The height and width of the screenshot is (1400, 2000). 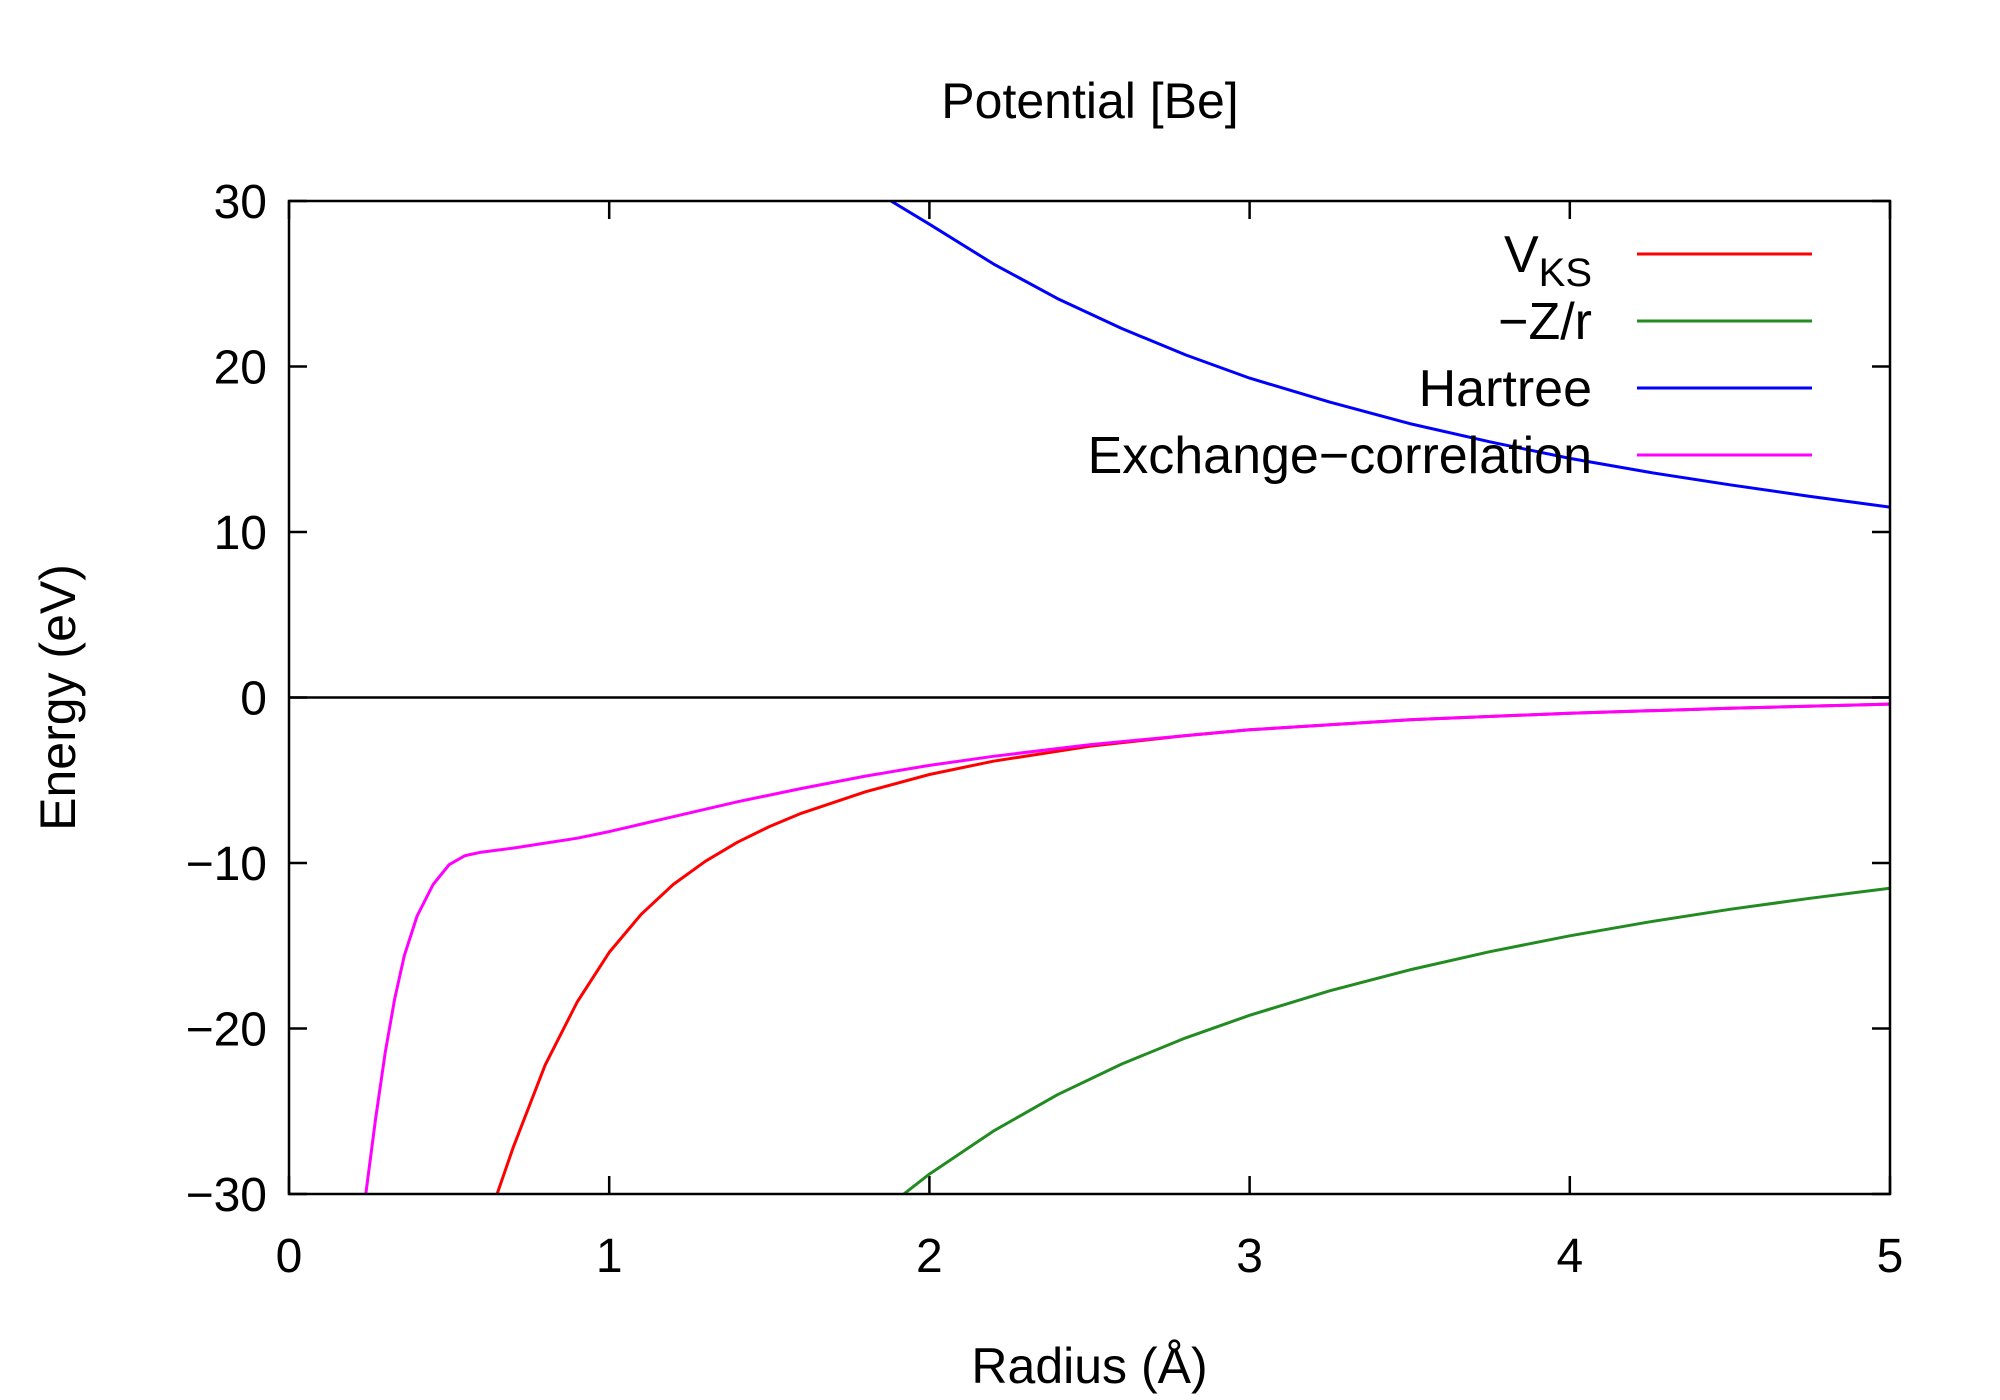 What do you see at coordinates (240, 533) in the screenshot?
I see `y-tick-label: 10` at bounding box center [240, 533].